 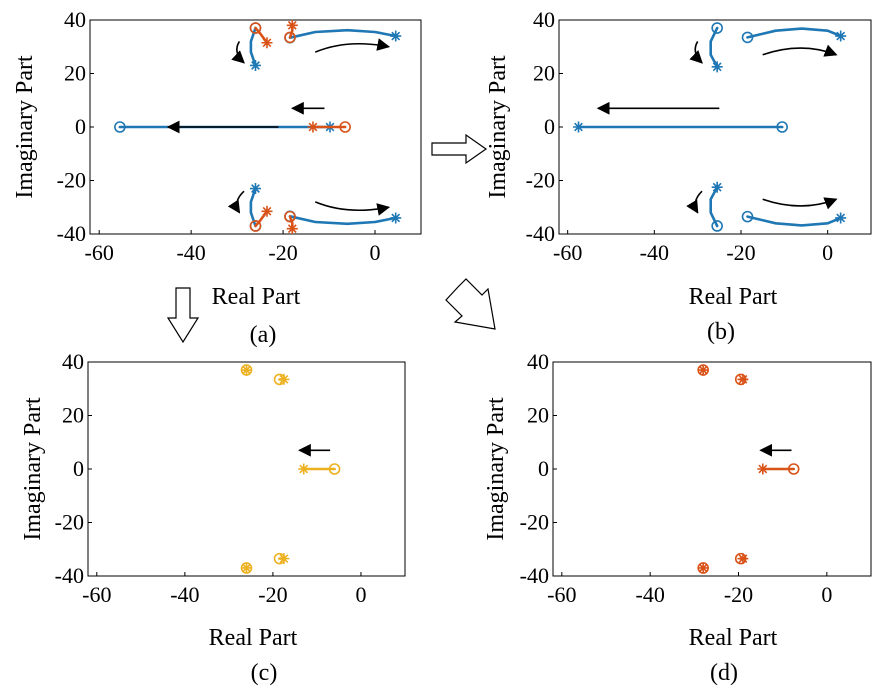 I want to click on transition-arrow-a-to-d-icon, so click(x=470, y=304).